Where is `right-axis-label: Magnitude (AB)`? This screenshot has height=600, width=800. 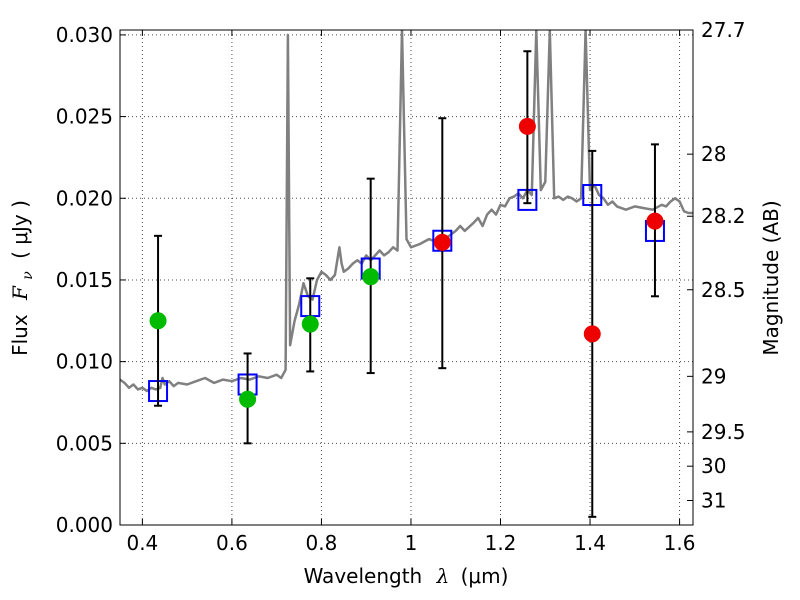
right-axis-label: Magnitude (AB) is located at coordinates (771, 277).